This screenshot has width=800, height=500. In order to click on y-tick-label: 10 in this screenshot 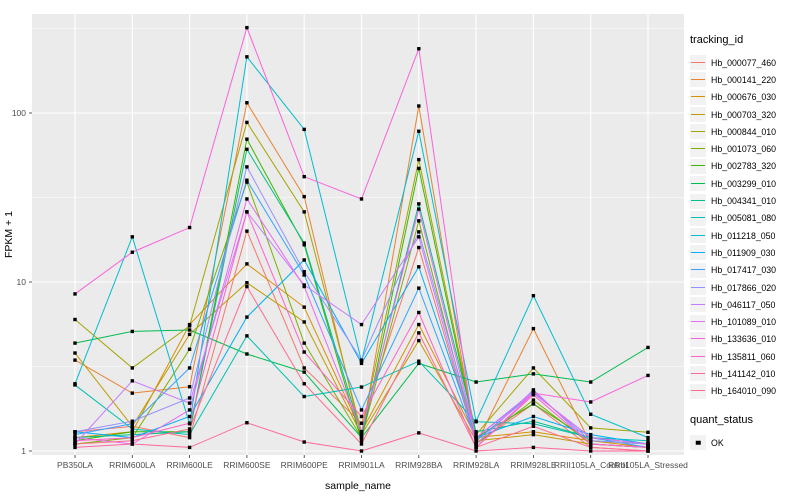, I will do `click(22, 282)`.